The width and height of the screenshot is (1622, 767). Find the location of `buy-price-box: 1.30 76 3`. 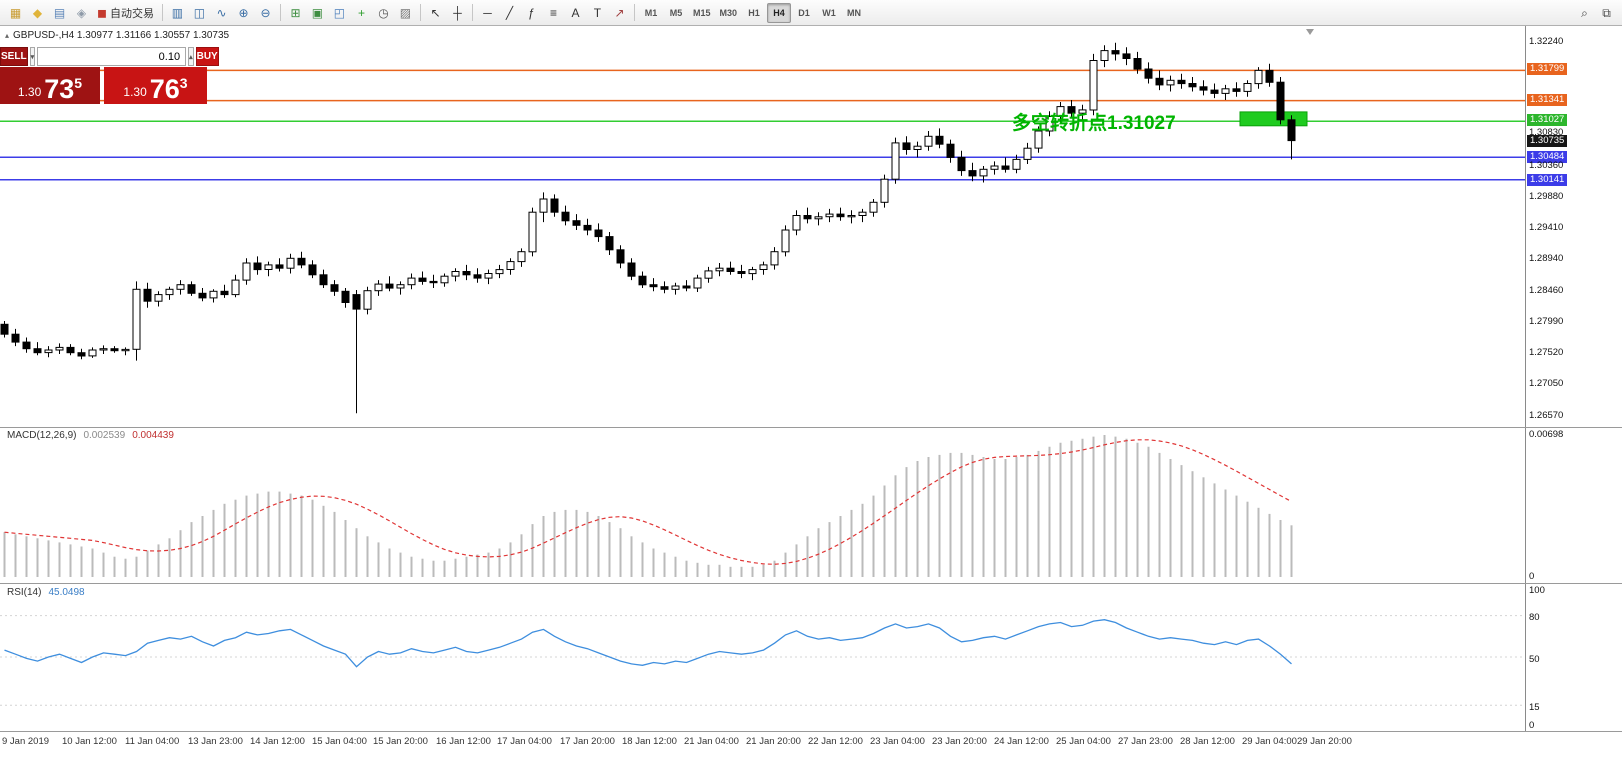

buy-price-box: 1.30 76 3 is located at coordinates (155, 85).